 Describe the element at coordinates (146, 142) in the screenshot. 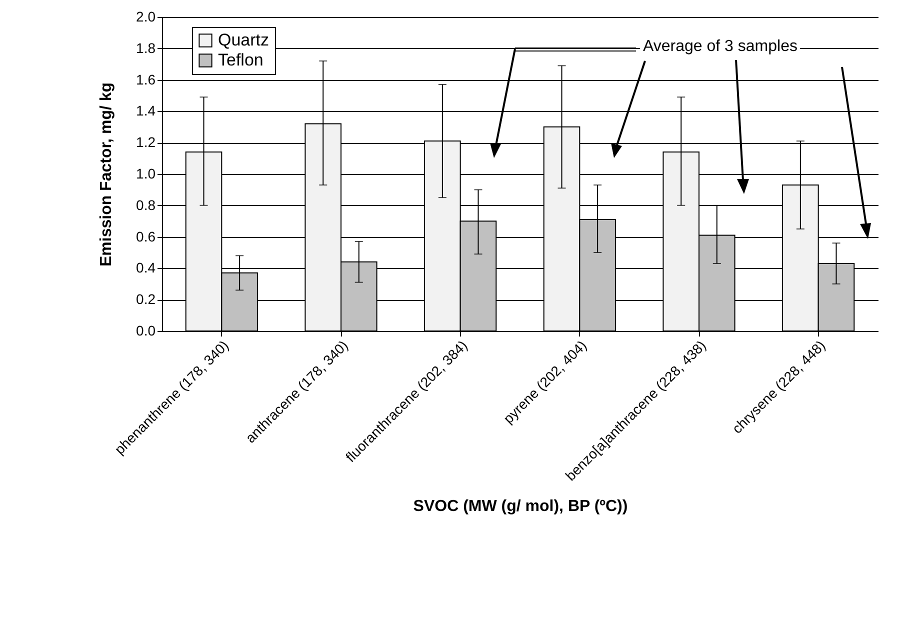

I see `y-tick-label: 1.2` at that location.